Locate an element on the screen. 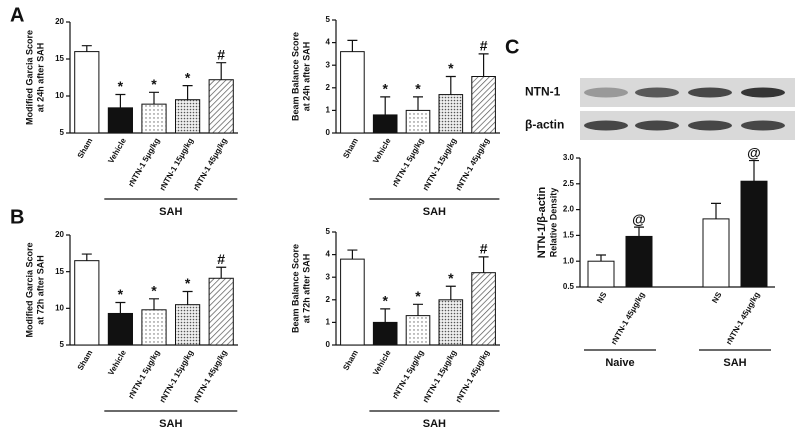 The height and width of the screenshot is (427, 800). y-tick-label: 2.5 is located at coordinates (569, 183).